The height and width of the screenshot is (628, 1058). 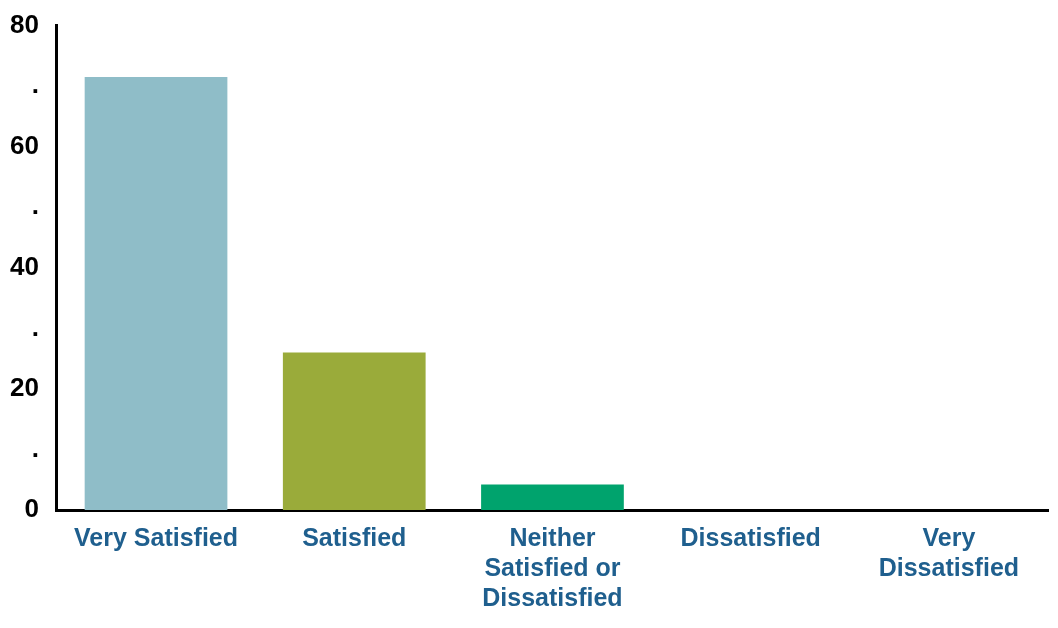 What do you see at coordinates (156, 536) in the screenshot?
I see `x-tick-label: Very Satisfied` at bounding box center [156, 536].